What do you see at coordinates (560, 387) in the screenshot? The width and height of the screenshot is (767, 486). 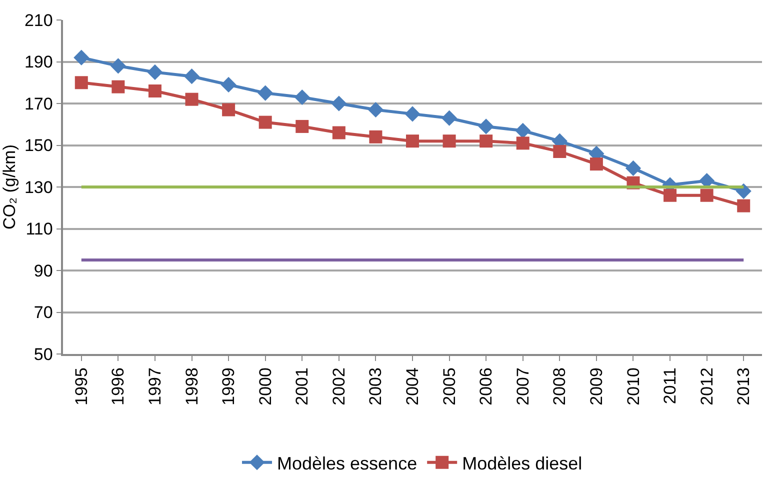 I see `x-tick-label: 2008` at bounding box center [560, 387].